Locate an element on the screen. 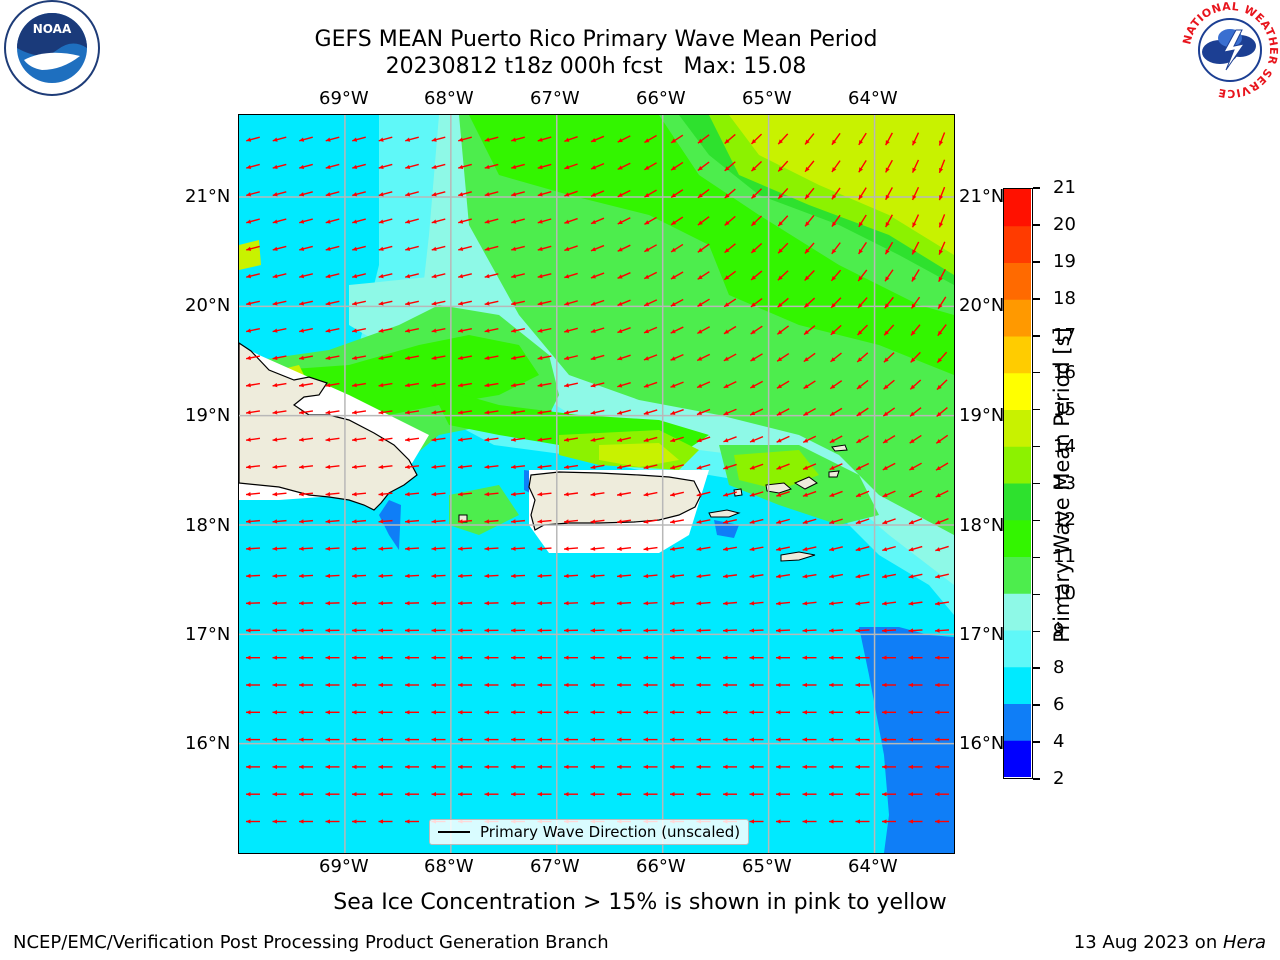 The width and height of the screenshot is (1280, 960). colorbar-tick-mark is located at coordinates (1036, 520).